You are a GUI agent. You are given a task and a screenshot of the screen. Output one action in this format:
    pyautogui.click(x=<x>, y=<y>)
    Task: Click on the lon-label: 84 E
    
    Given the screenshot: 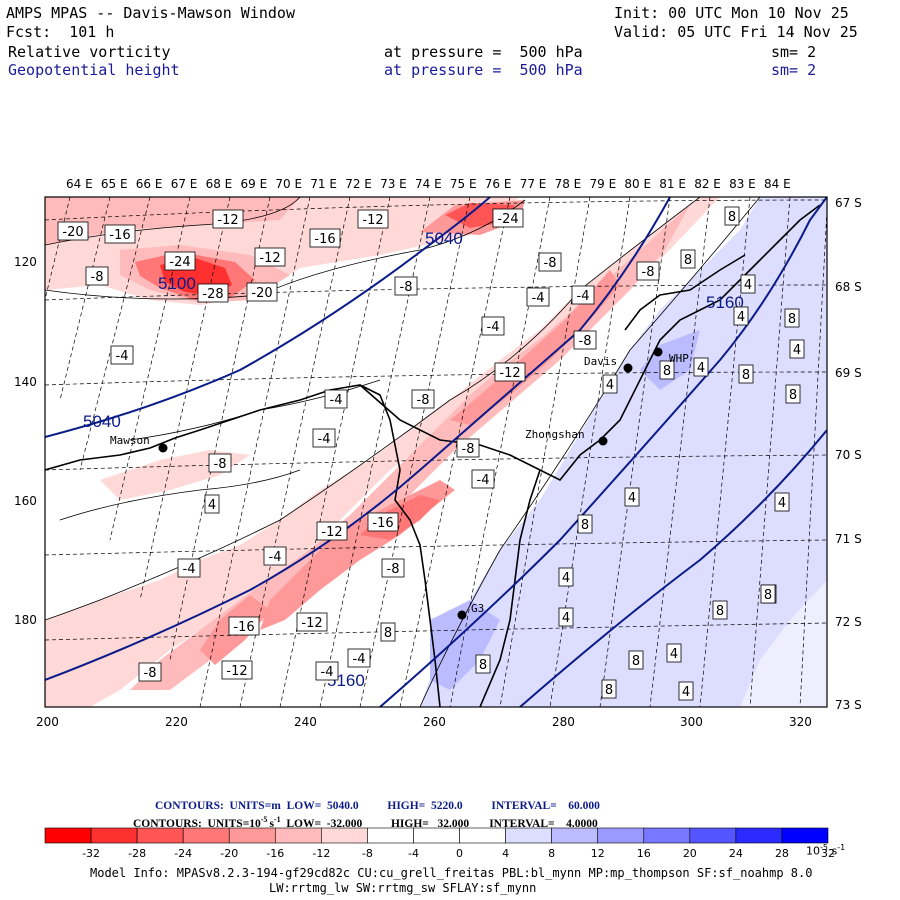 What is the action you would take?
    pyautogui.click(x=777, y=184)
    